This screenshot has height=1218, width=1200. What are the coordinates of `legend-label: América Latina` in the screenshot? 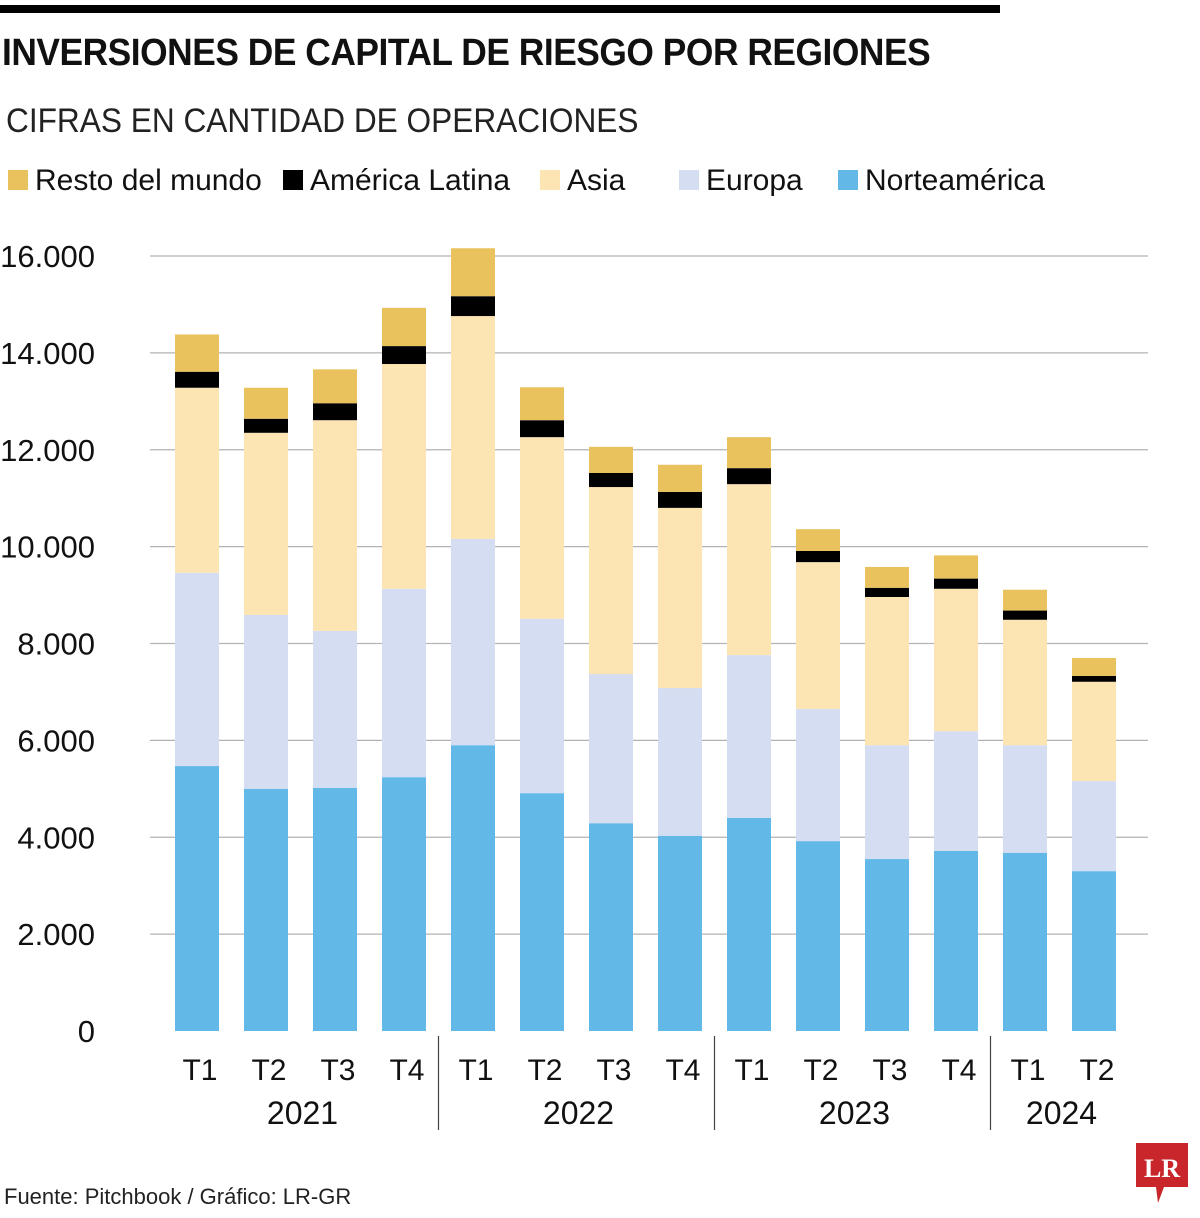 It's located at (410, 180).